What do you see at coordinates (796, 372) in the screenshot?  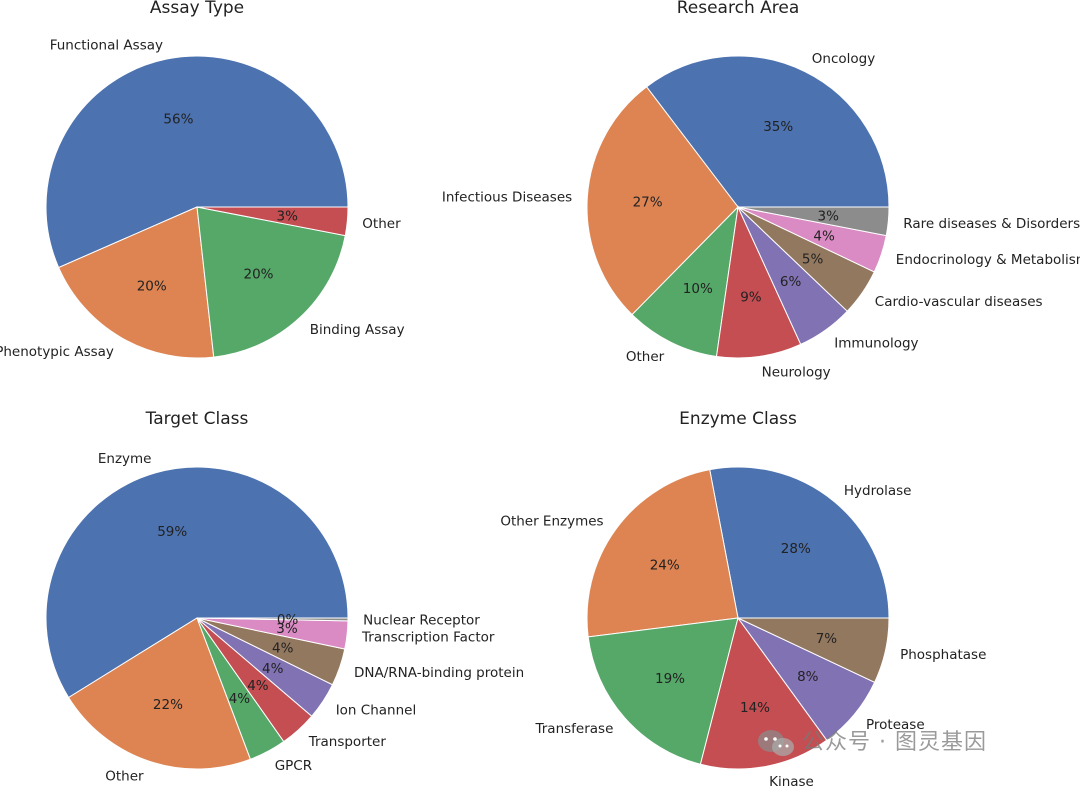 I see `slice-label-neurology: Neurology` at bounding box center [796, 372].